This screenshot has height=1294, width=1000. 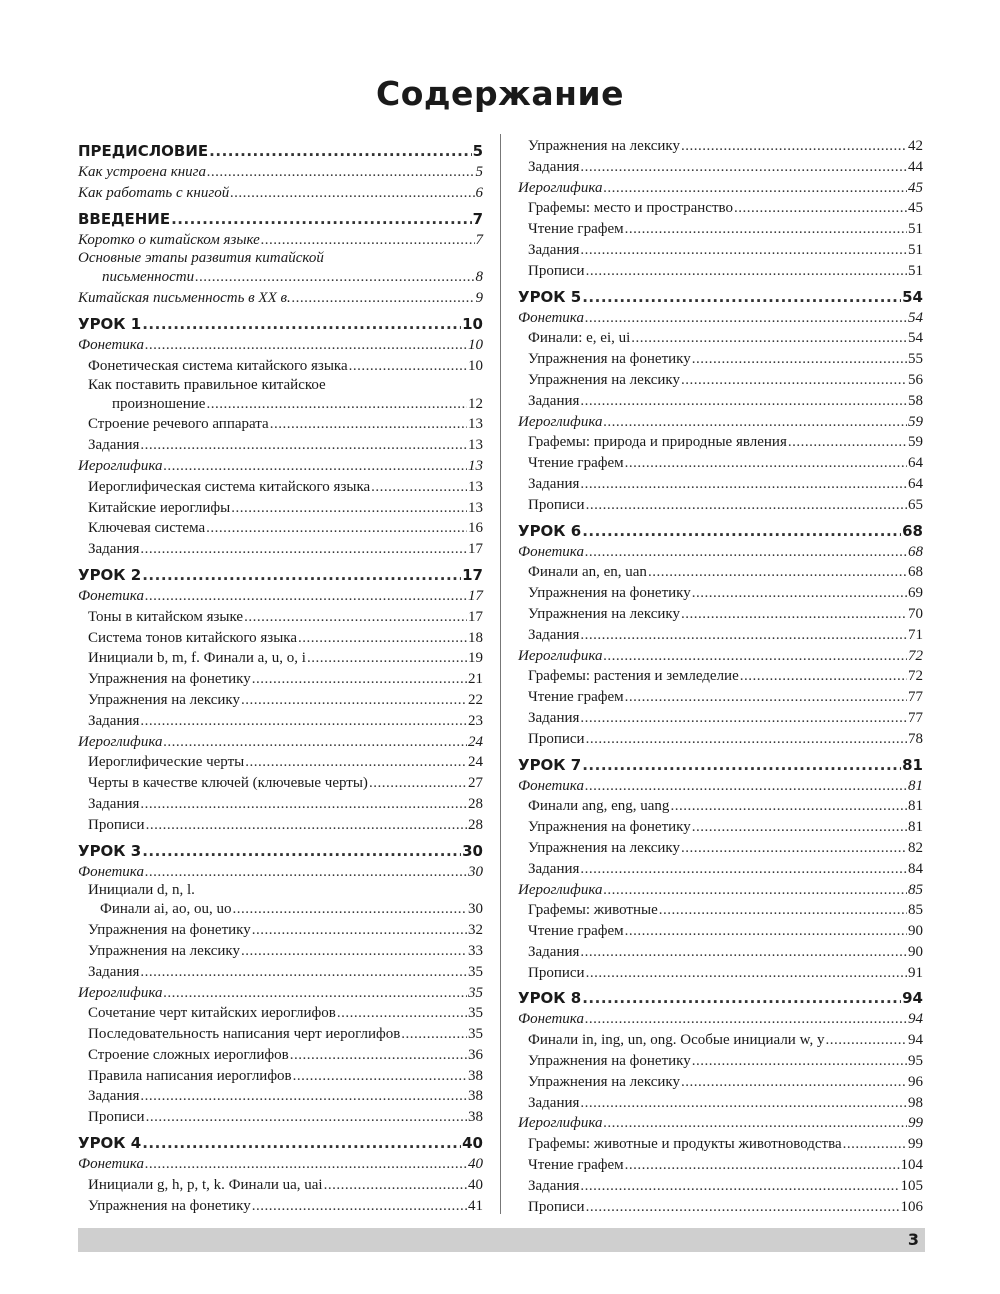 I want to click on toc-topic-entry: Строение сложных иероглифов 36, so click(x=280, y=1055).